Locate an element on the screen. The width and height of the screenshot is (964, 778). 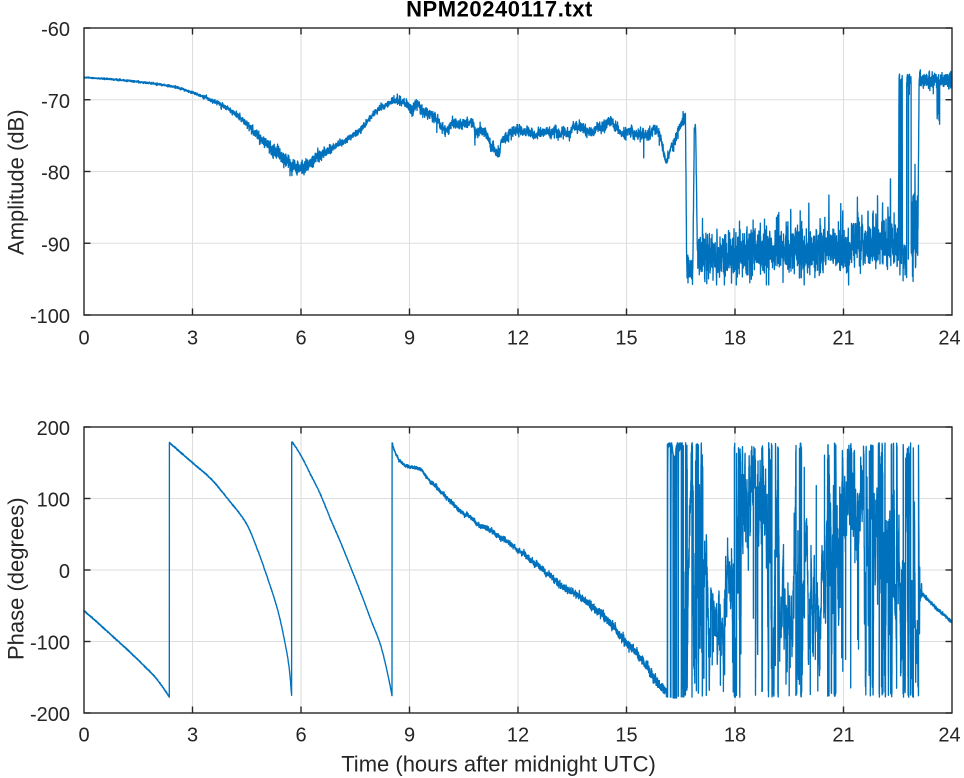
svg-text: -90 is located at coordinates (55, 245).